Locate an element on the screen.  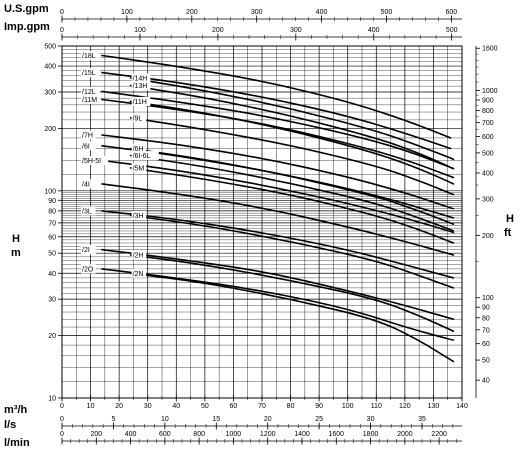
lmin-axis-tick-label: 400 is located at coordinates (131, 434).